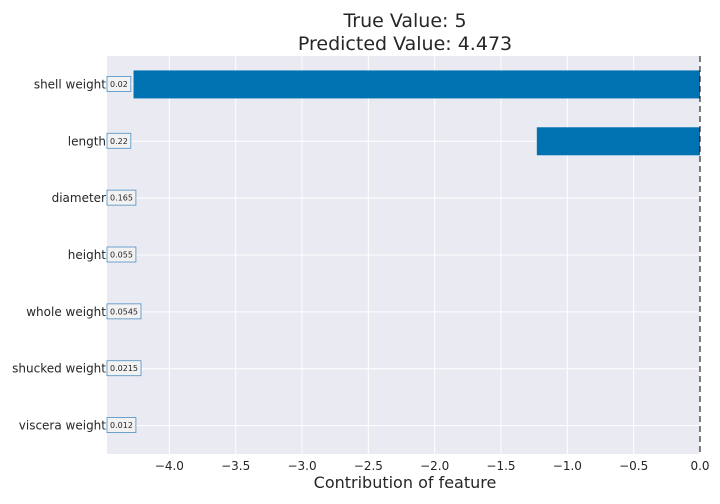 Image resolution: width=720 pixels, height=504 pixels. Describe the element at coordinates (405, 482) in the screenshot. I see `x-axis-label: Contribution of feature` at that location.